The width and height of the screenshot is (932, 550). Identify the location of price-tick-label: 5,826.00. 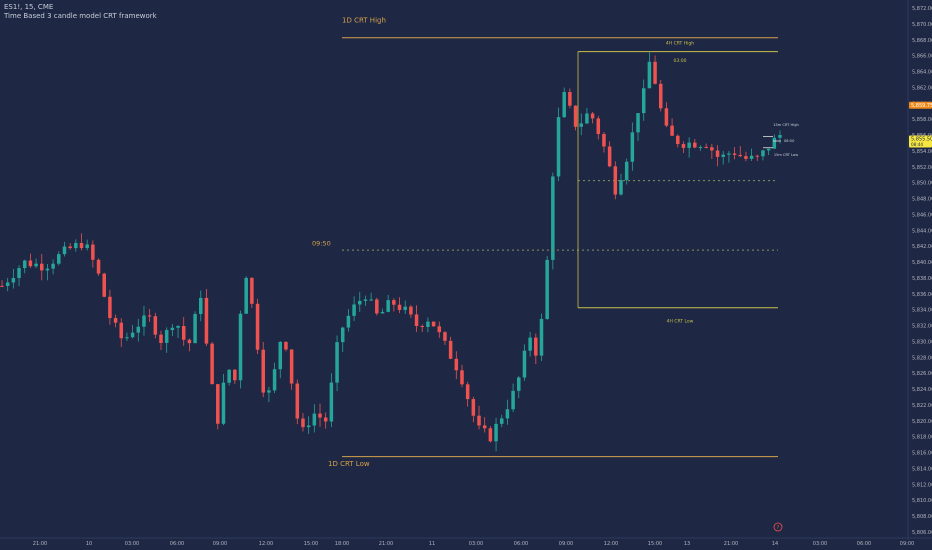
(922, 374).